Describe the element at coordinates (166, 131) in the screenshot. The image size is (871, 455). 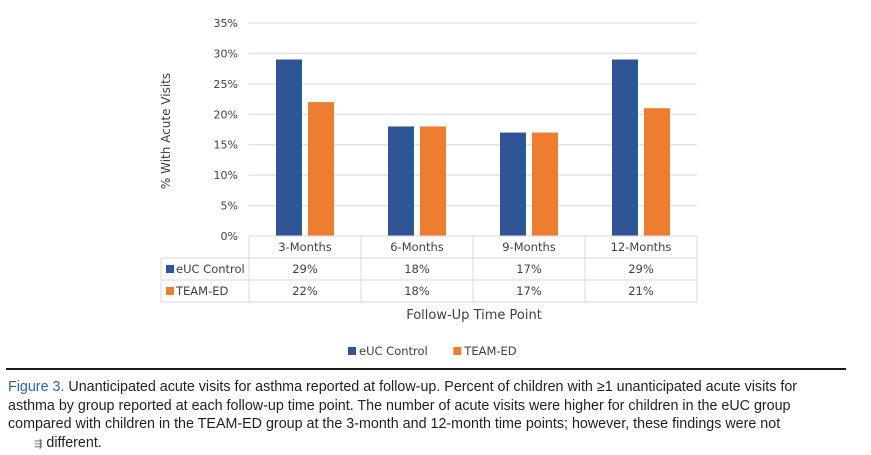
I see `y-axis-label: % With Acute Visits` at that location.